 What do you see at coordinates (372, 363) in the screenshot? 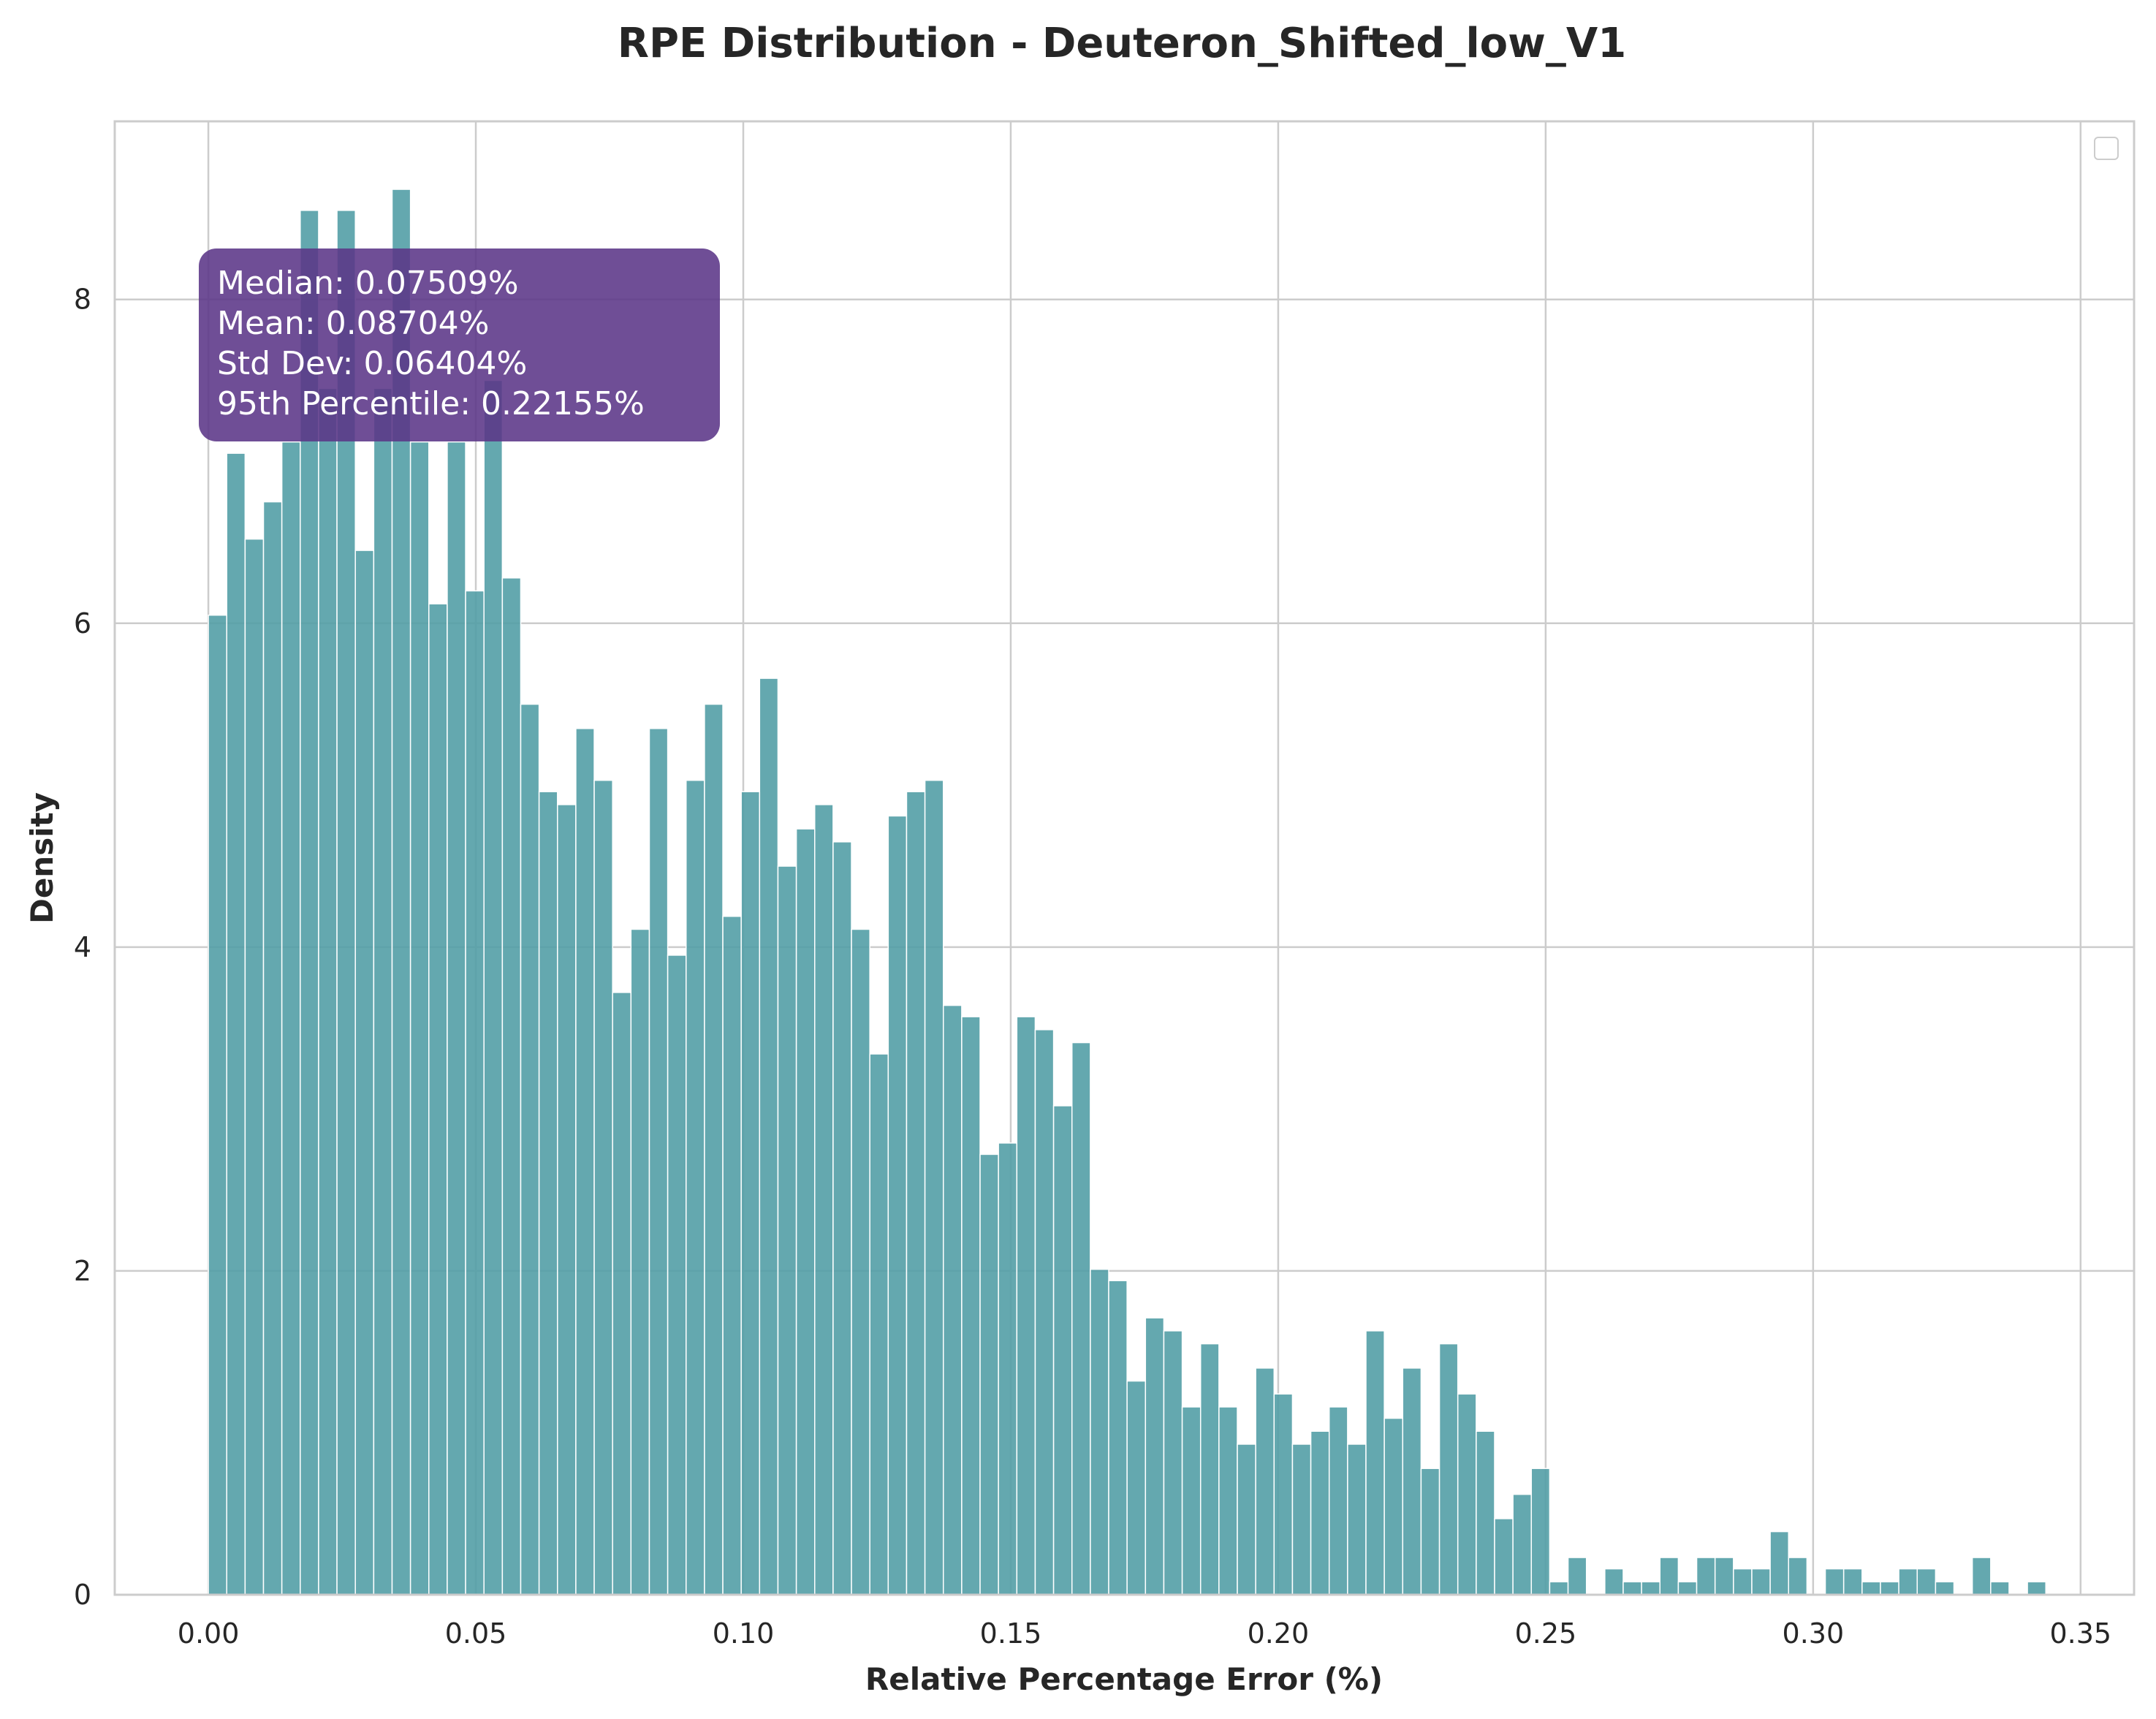
I see `stat-std-dev: Std Dev: 0.06404%` at bounding box center [372, 363].